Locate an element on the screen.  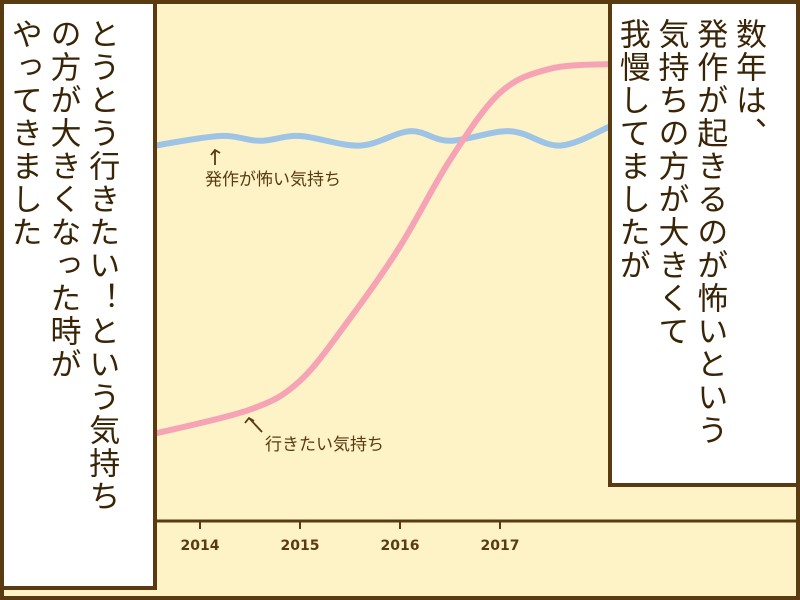
caption-text: とうとう行きたい！という気持ち の方が大きくなった時が やってきました is located at coordinates (62, 265).